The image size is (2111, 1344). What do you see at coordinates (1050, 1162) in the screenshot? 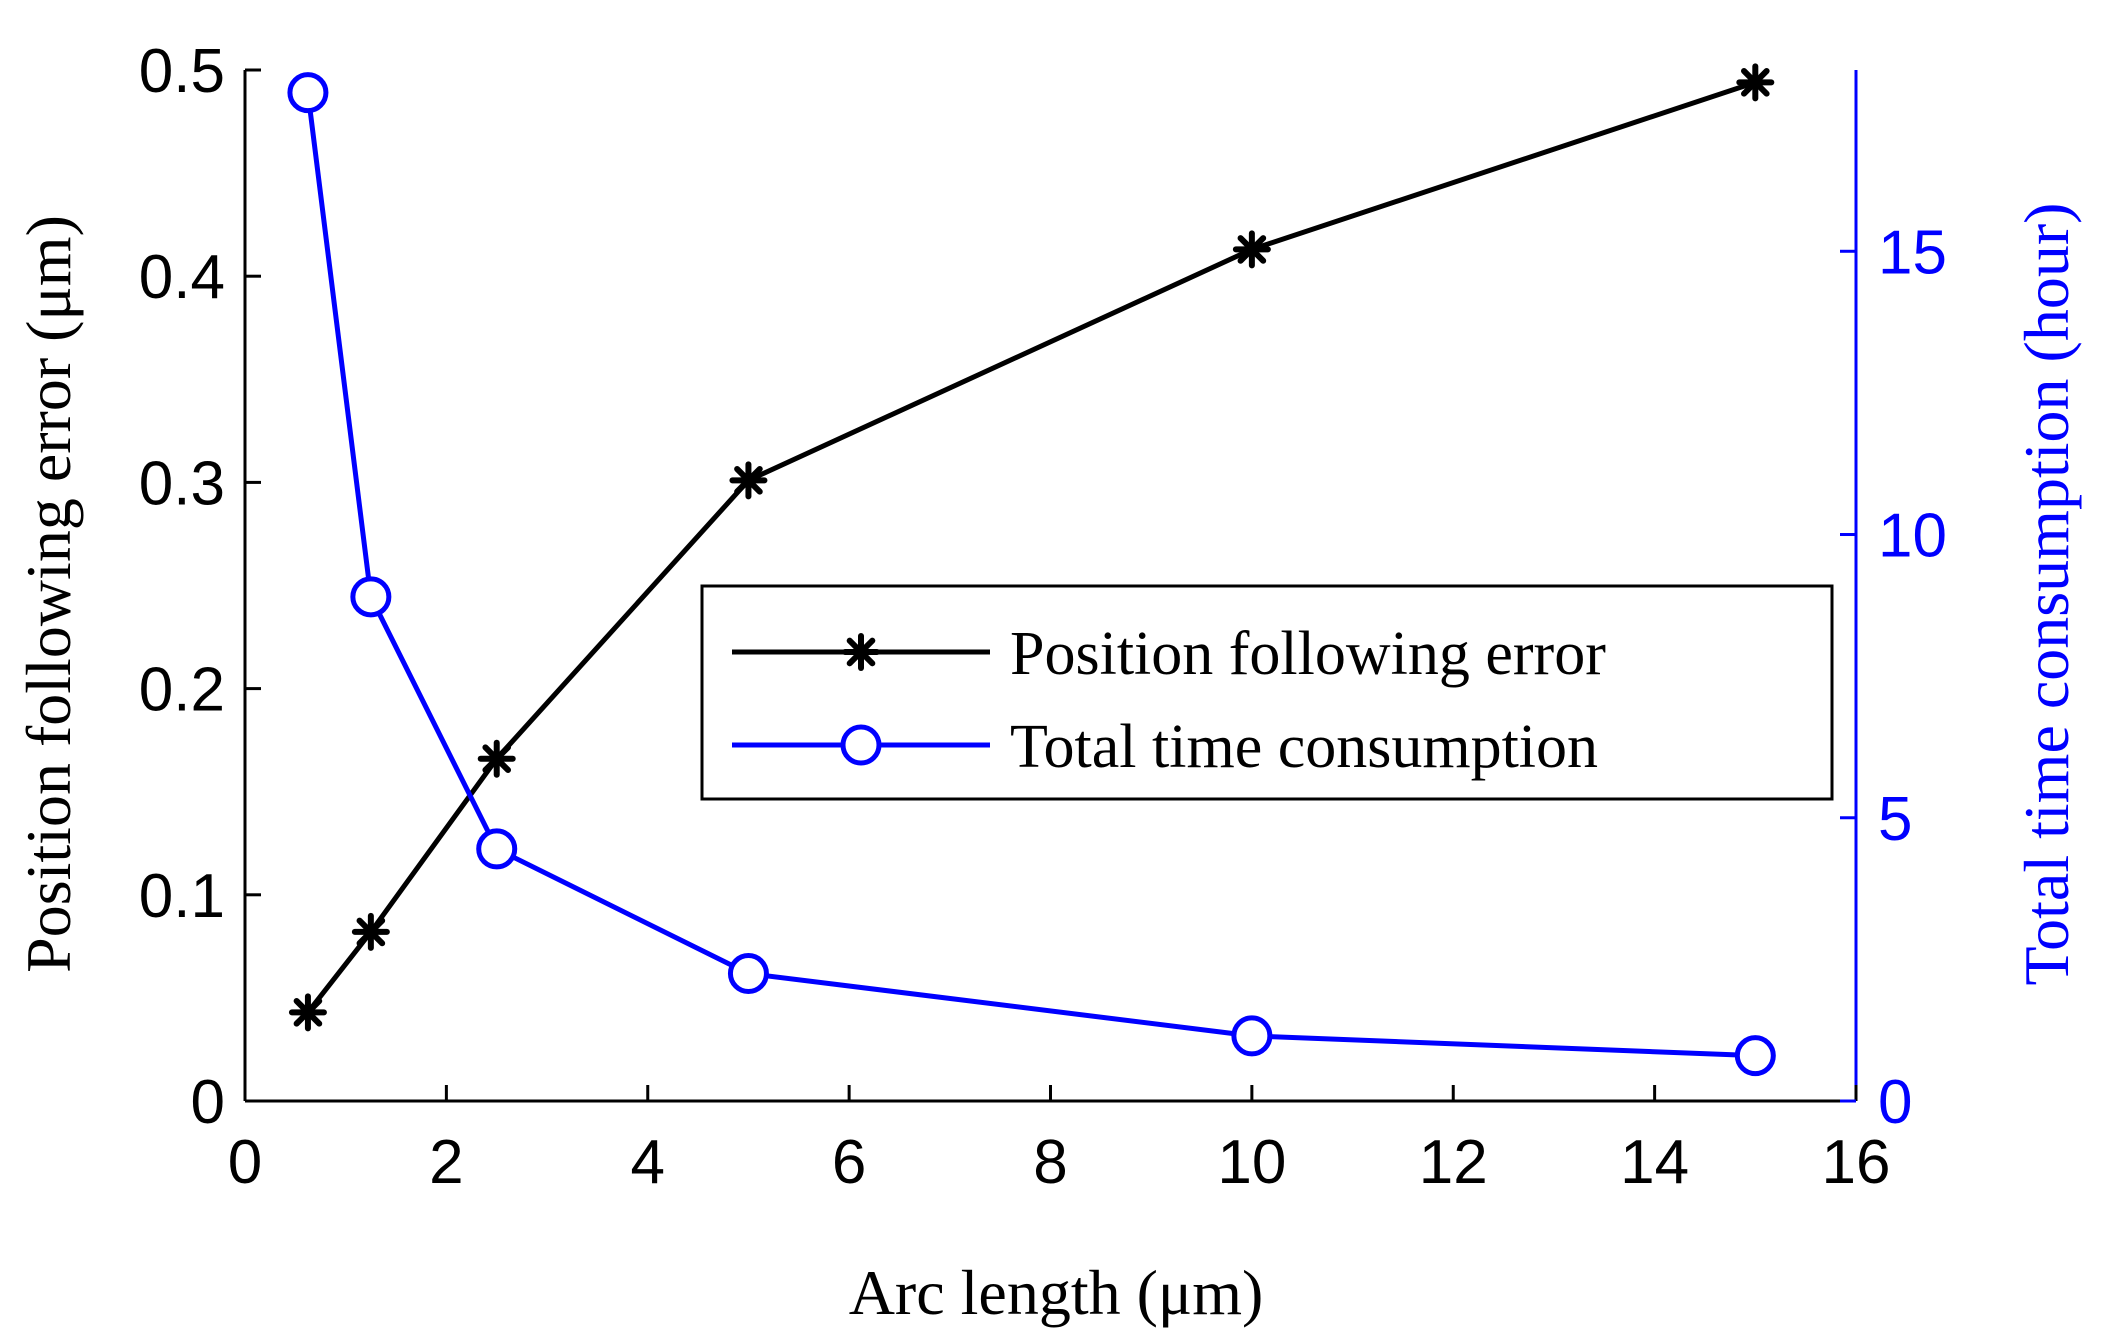
I see `x-tick-label: 8` at bounding box center [1050, 1162].